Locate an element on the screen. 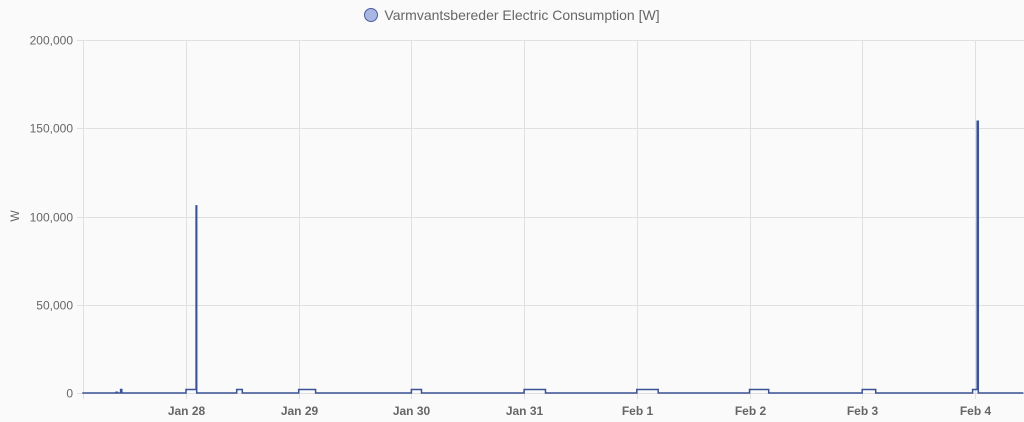 The height and width of the screenshot is (422, 1024). y-axis: 0 50,000 100,000 150,000 200,000 is located at coordinates (52, 217).